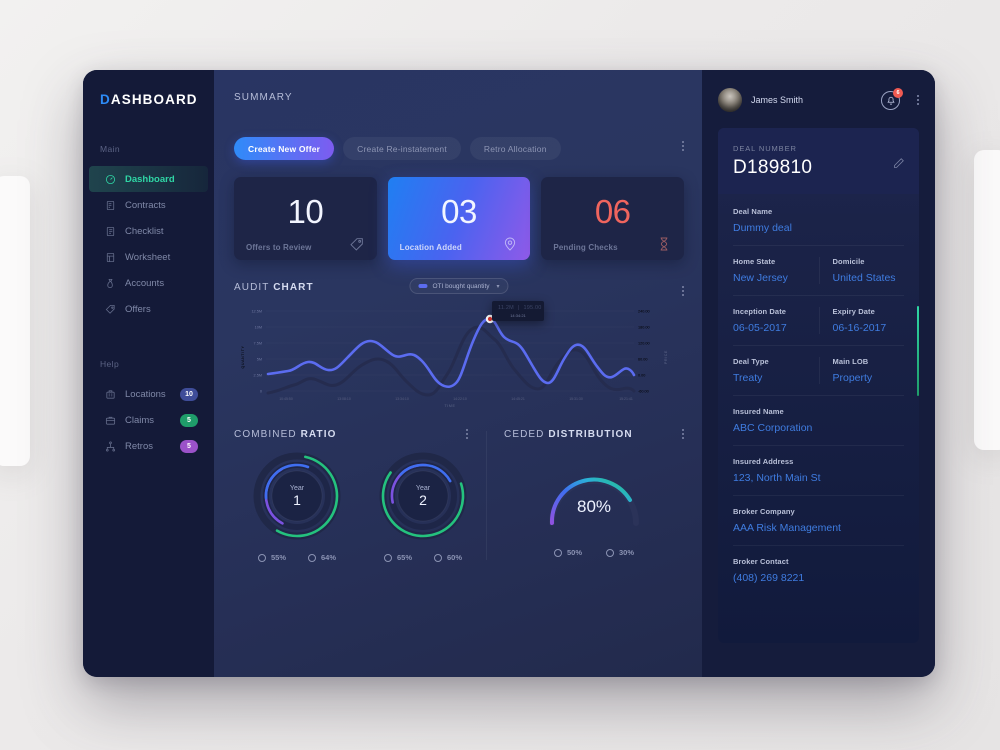  Describe the element at coordinates (402, 399) in the screenshot. I see `svg-text: 13:34:10` at that location.